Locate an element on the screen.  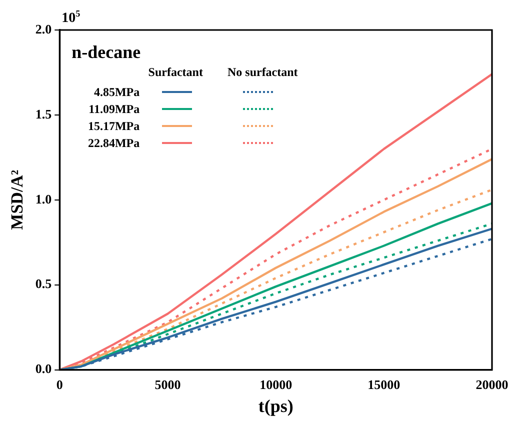
y-tick-label: 1.5 is located at coordinates (43, 114).